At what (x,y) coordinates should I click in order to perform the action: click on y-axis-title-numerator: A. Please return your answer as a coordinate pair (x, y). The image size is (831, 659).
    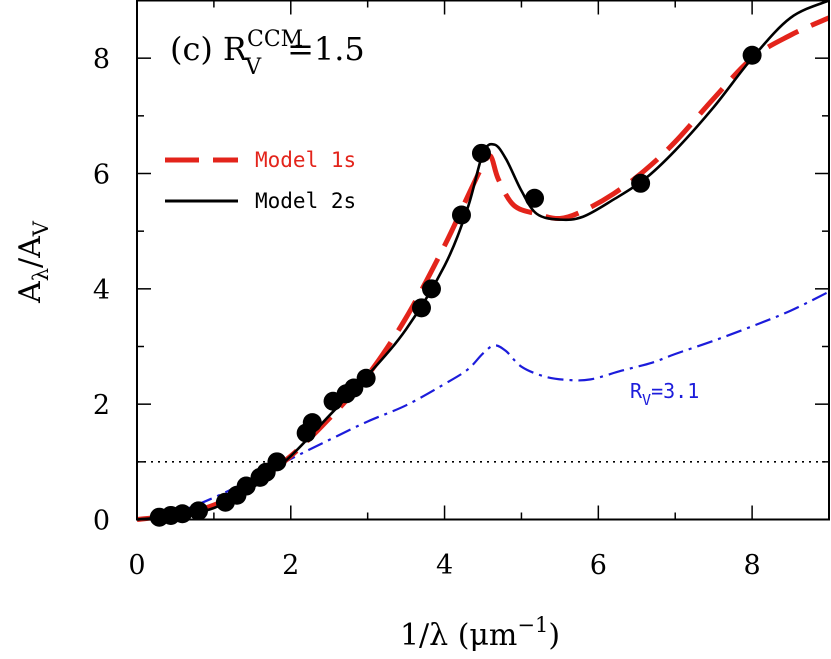
    Looking at the image, I should click on (30, 292).